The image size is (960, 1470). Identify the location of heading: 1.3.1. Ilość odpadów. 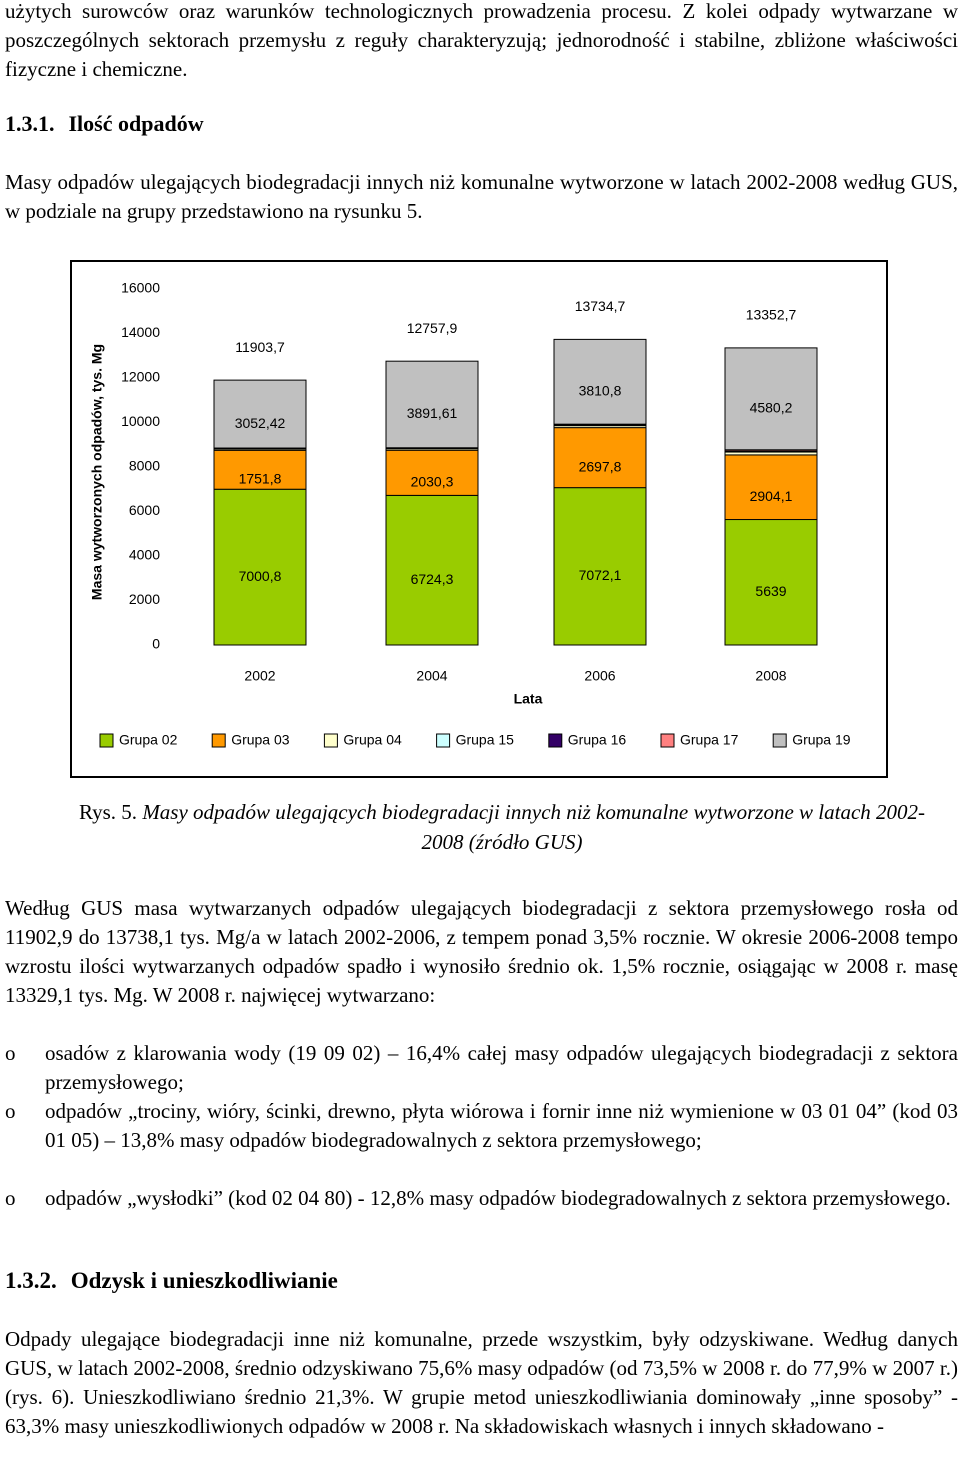
(104, 124).